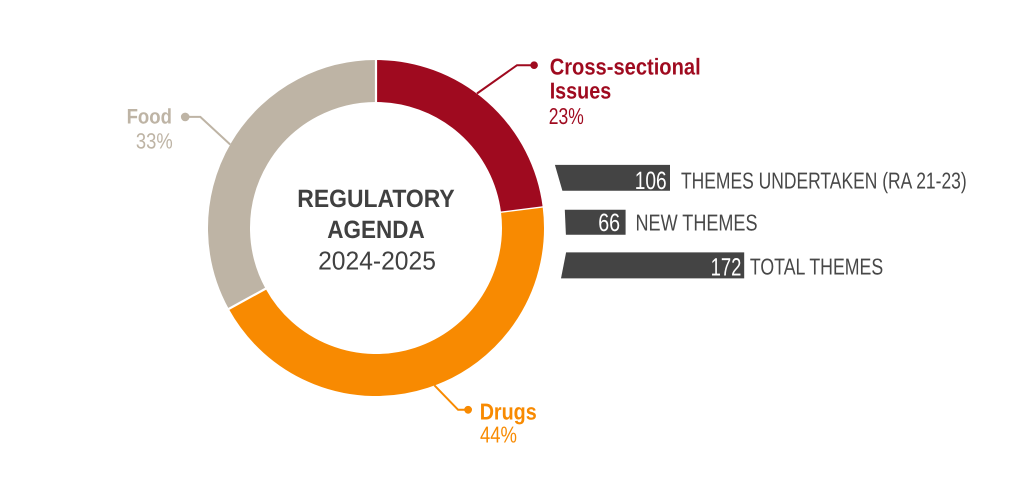 The width and height of the screenshot is (1024, 486). Describe the element at coordinates (377, 261) in the screenshot. I see `svg-text: 2024-2025` at that location.